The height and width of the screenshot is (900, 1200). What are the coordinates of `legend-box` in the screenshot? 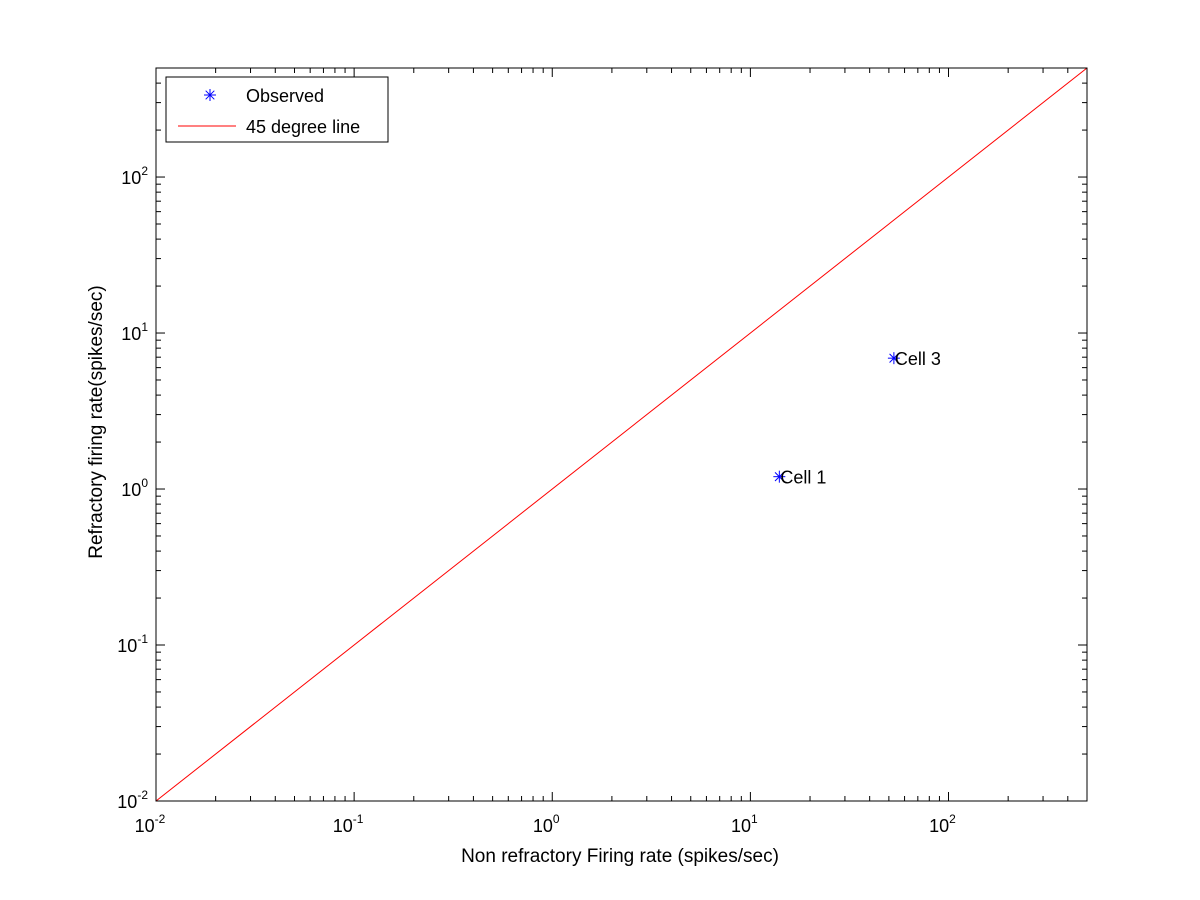 It's located at (277, 109).